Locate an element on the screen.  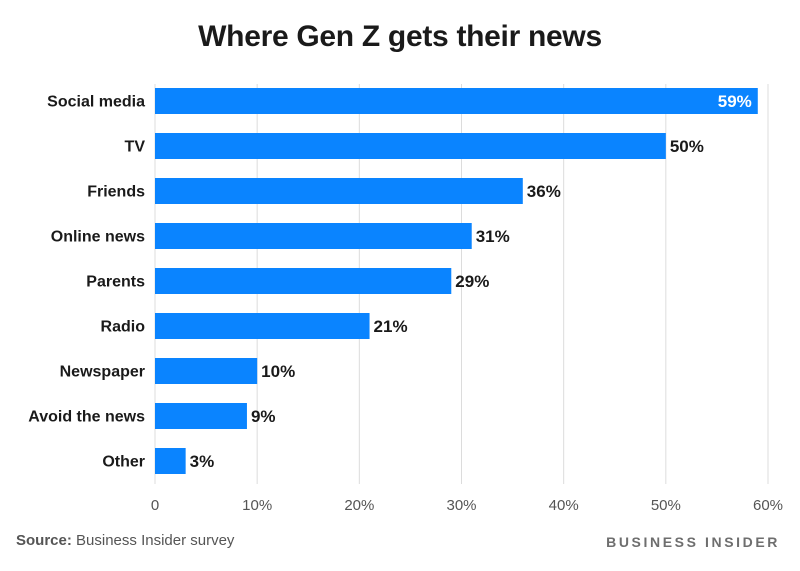
category-label: Avoid the news is located at coordinates (86, 417).